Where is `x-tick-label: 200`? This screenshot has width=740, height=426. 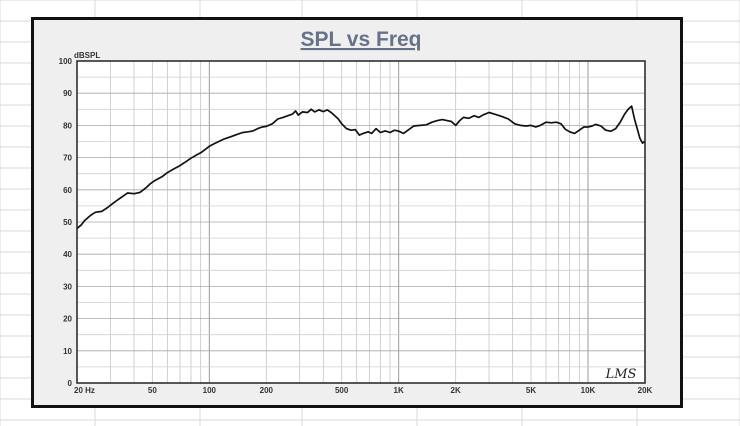 x-tick-label: 200 is located at coordinates (267, 390).